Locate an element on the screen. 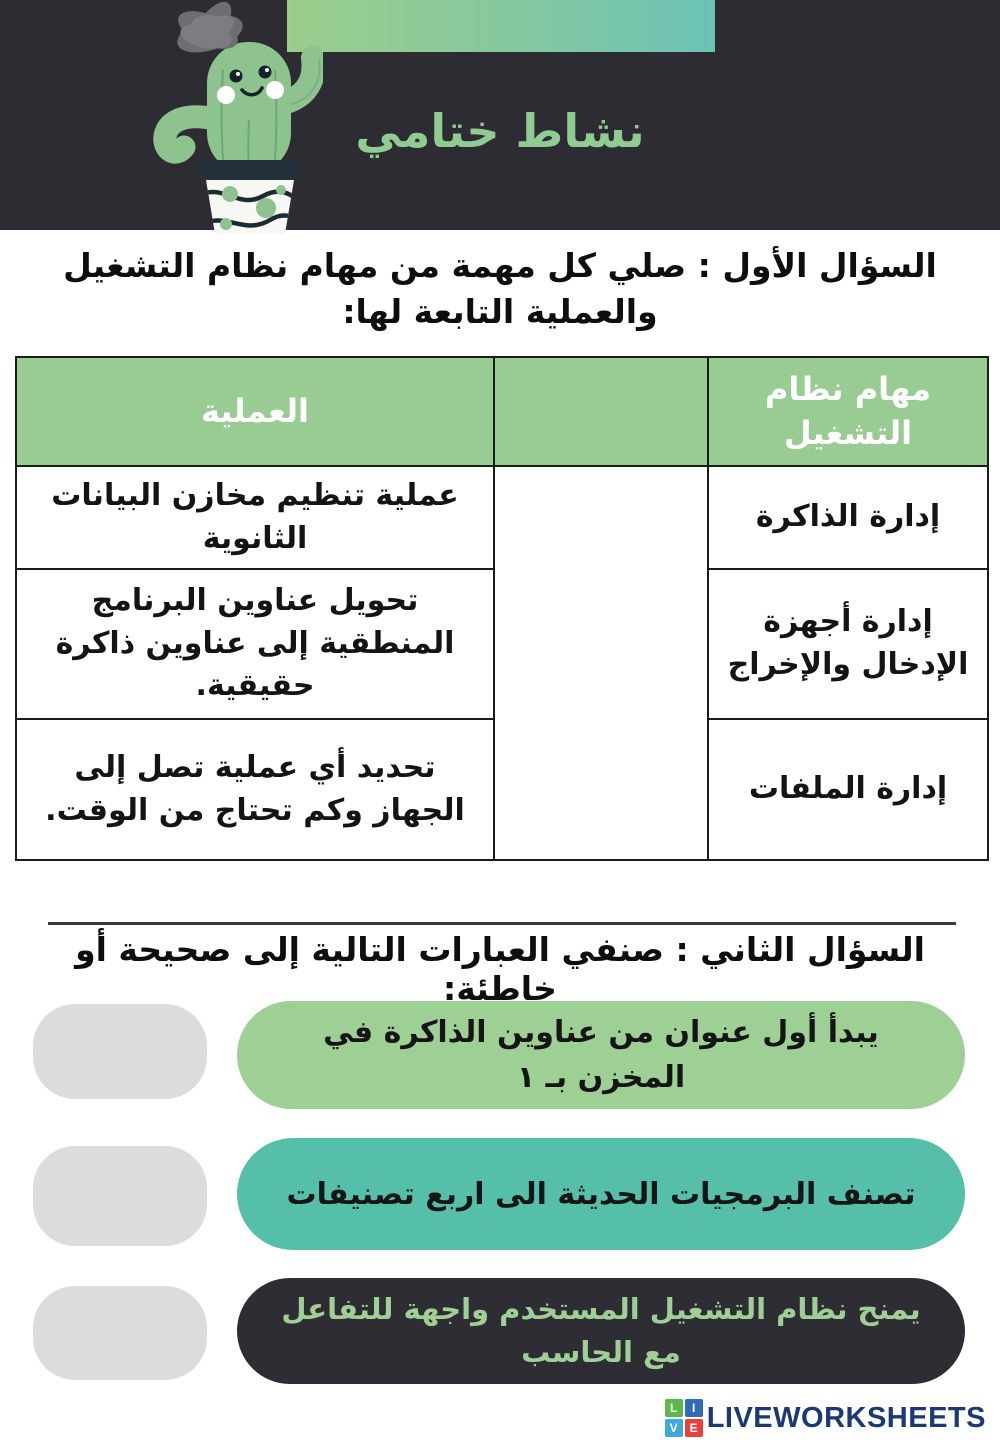 The image size is (1000, 1444). task-cell-files: إدارة الملفات is located at coordinates (848, 789).